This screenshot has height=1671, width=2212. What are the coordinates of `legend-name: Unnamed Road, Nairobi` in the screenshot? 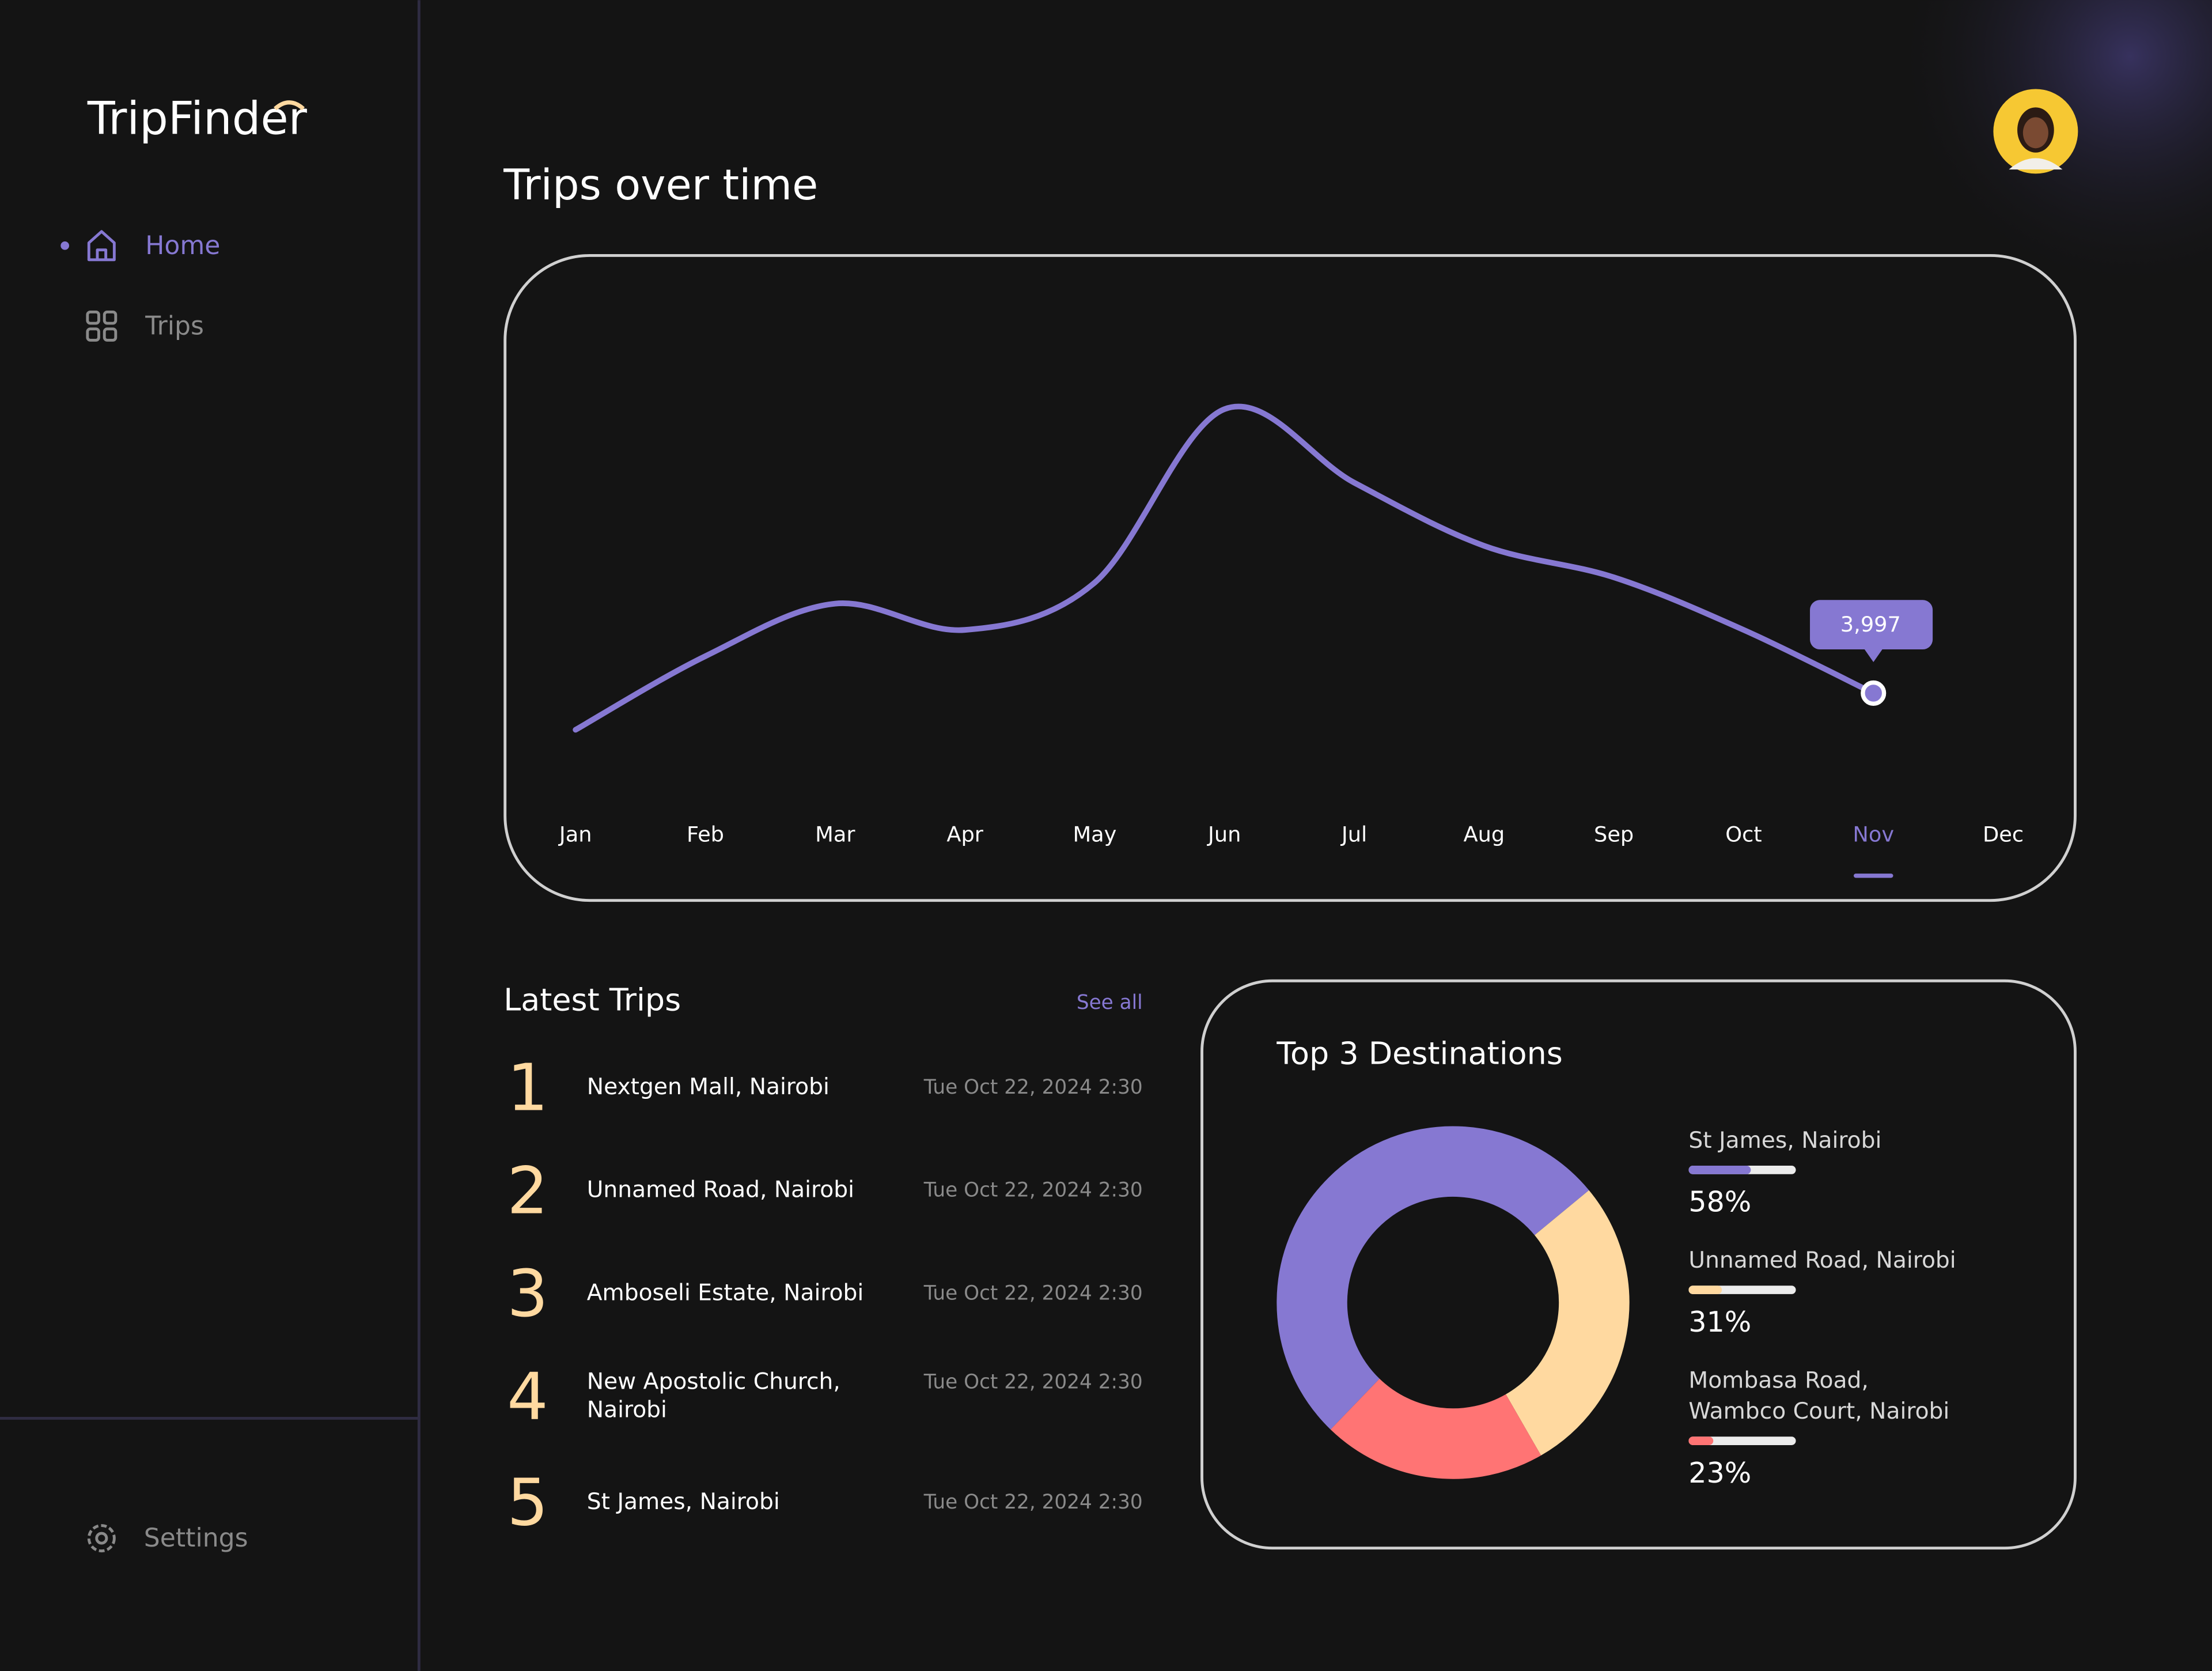 It's located at (1822, 1260).